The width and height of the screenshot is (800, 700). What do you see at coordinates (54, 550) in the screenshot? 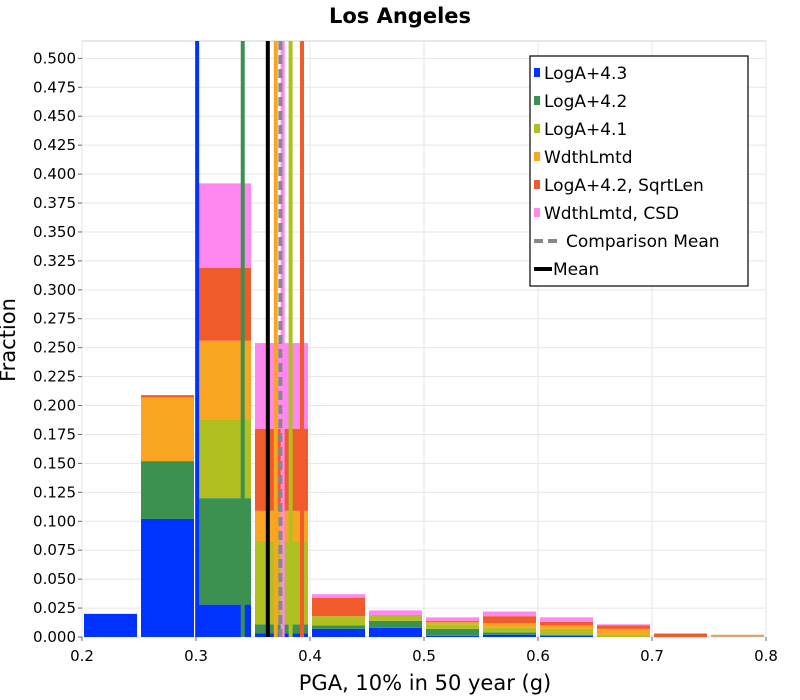
I see `y-tick-label: 0.075` at bounding box center [54, 550].